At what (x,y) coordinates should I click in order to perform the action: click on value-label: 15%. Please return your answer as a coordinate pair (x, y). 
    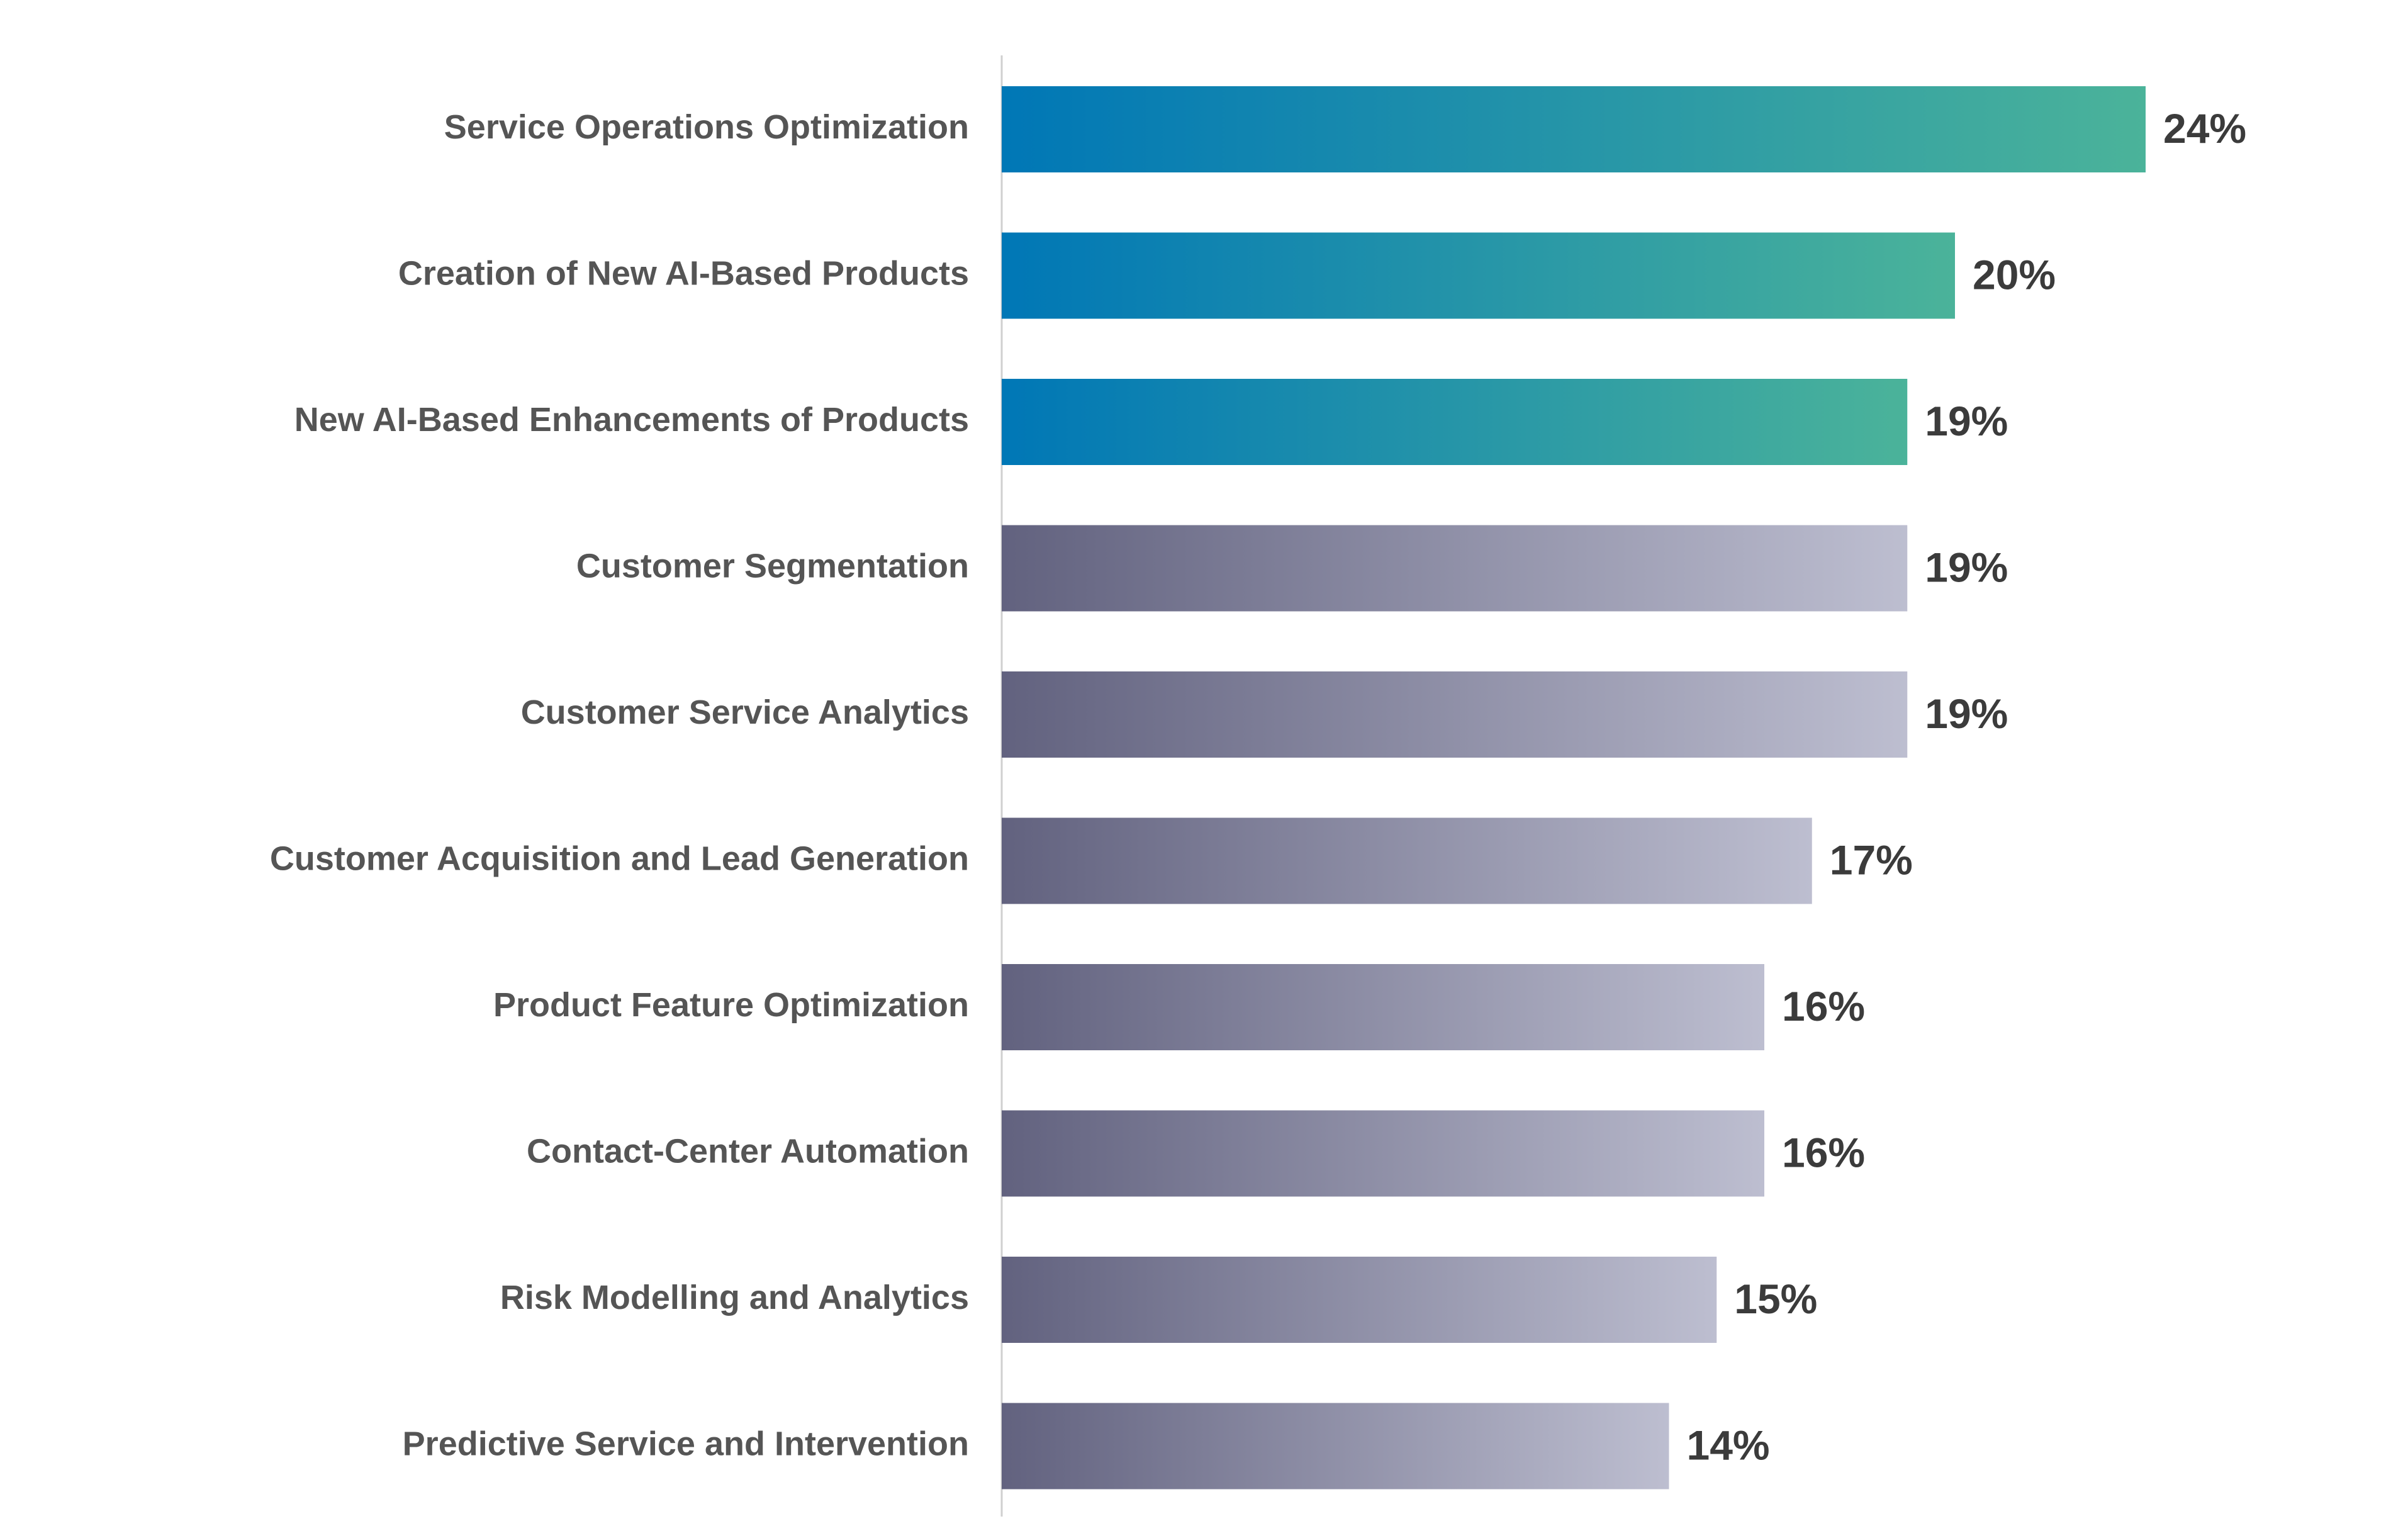
    Looking at the image, I should click on (1775, 1299).